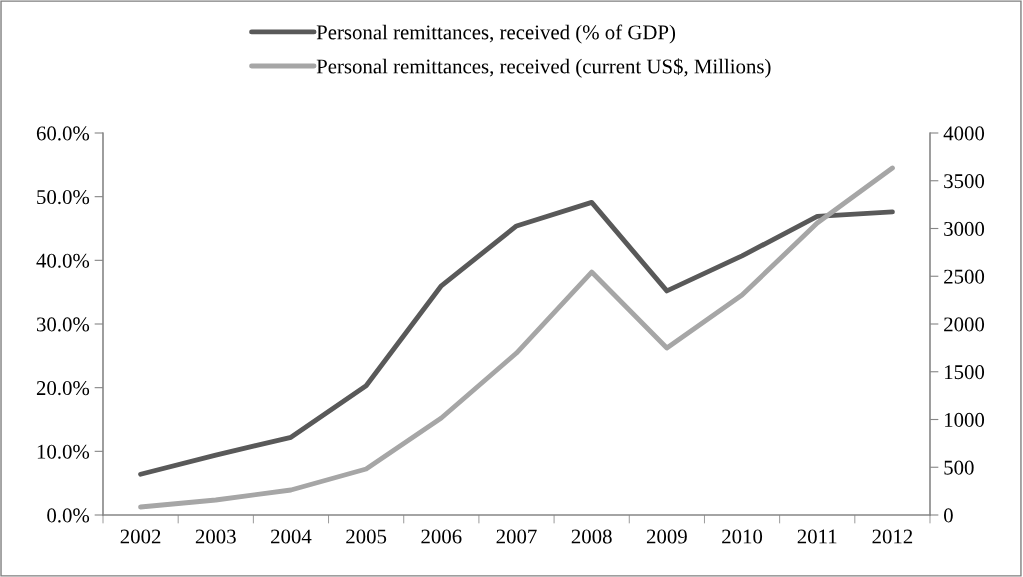 This screenshot has width=1023, height=577. Describe the element at coordinates (63, 133) in the screenshot. I see `y-tick-label: 60.0%` at that location.